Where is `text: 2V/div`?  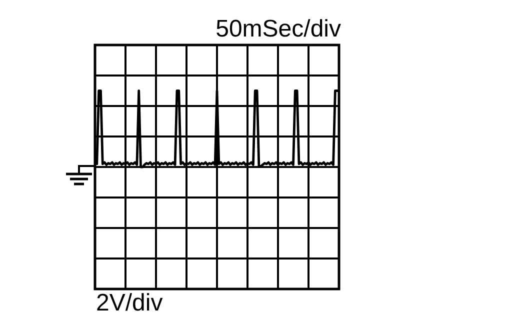 text: 2V/div is located at coordinates (129, 303).